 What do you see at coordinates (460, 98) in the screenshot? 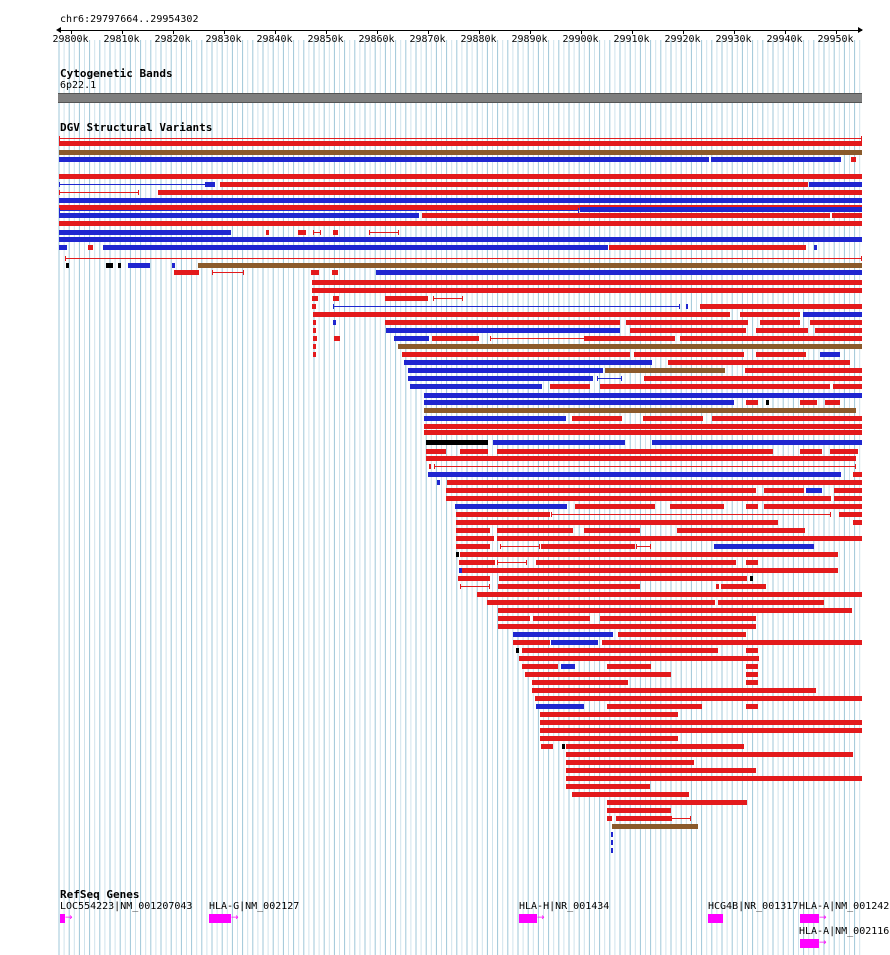
I see `cytoband-ideogram` at bounding box center [460, 98].